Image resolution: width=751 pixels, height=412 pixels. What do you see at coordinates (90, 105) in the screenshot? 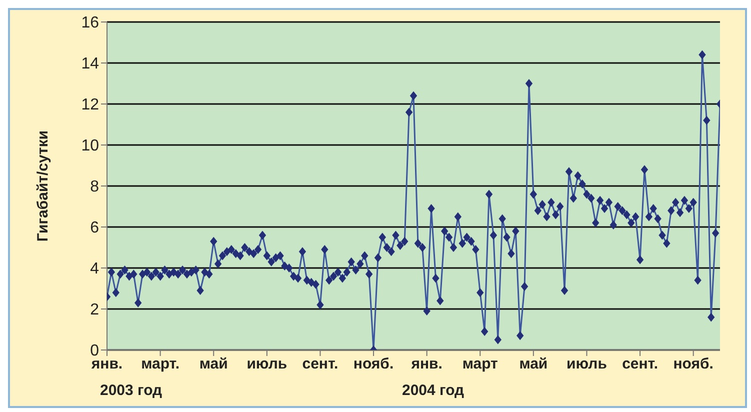
I see `y-tick-label: 12` at bounding box center [90, 105].